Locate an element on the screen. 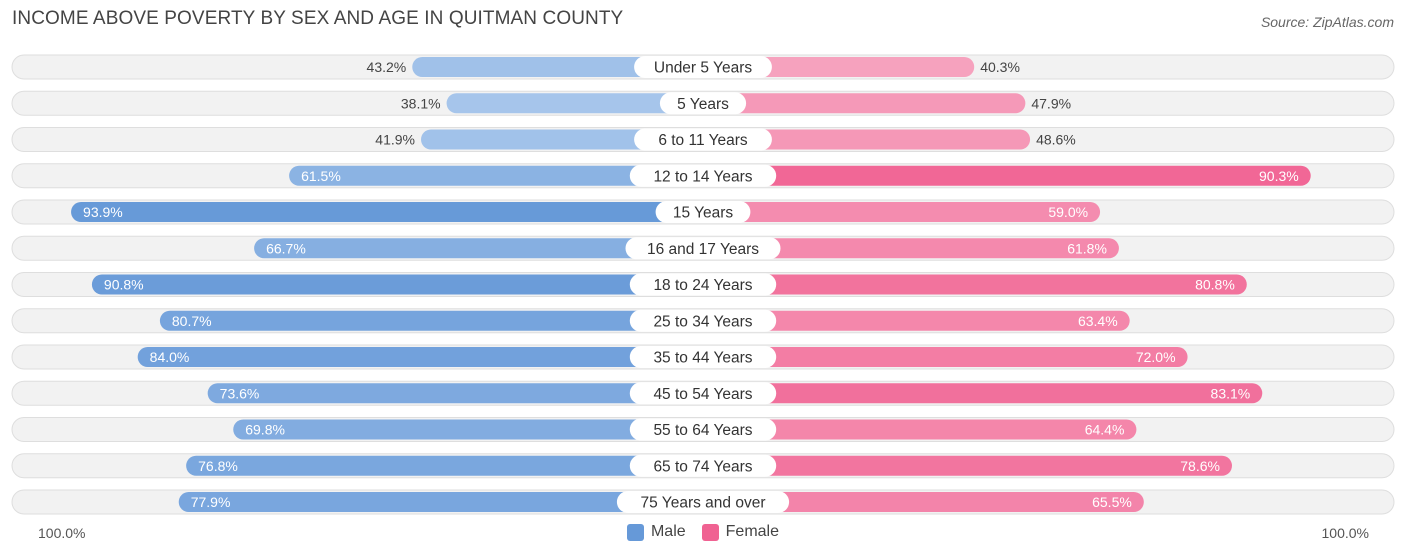  value-label-male: 41.9% is located at coordinates (395, 140).